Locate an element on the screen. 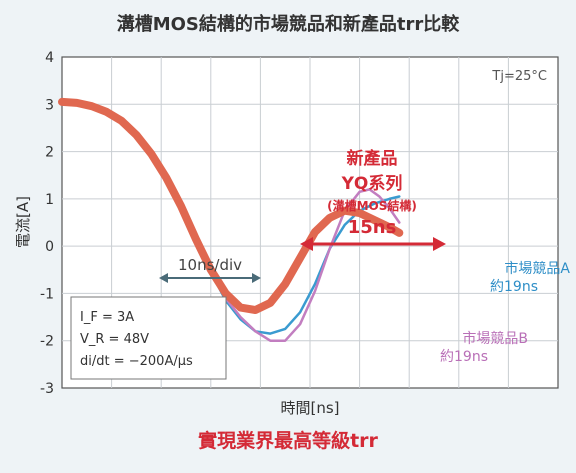 This screenshot has height=473, width=576. y-axis-label: 電流[A] is located at coordinates (23, 222).